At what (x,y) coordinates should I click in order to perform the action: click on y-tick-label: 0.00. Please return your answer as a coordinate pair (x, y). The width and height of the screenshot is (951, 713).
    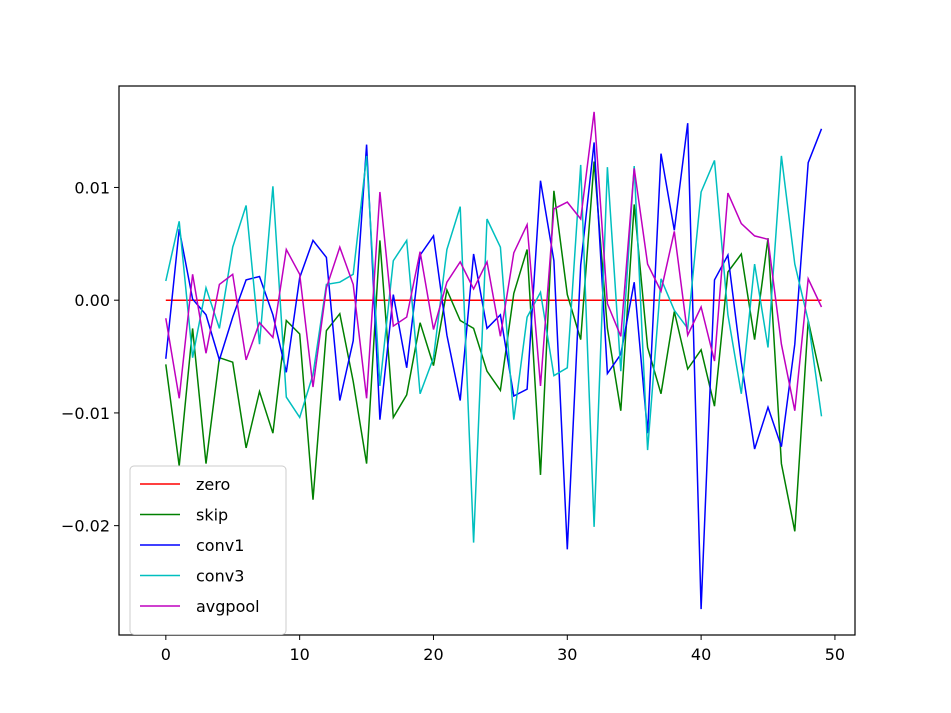
    Looking at the image, I should click on (92, 300).